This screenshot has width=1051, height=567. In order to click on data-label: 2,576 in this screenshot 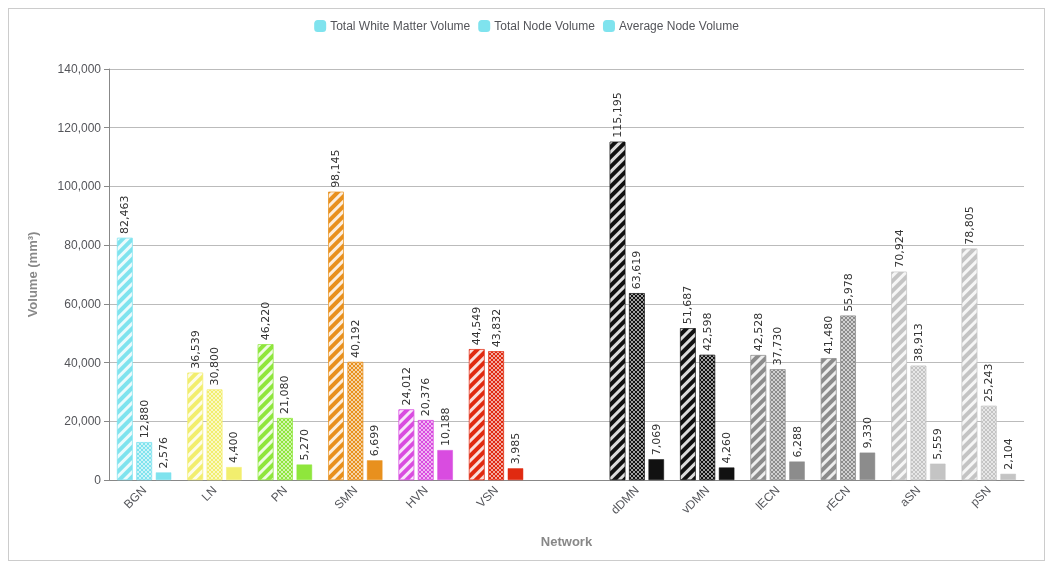, I will do `click(164, 452)`.